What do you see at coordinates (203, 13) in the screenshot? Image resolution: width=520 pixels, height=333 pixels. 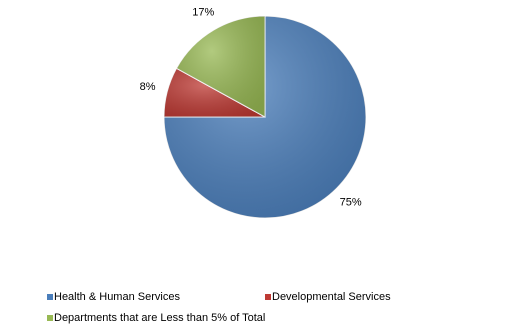 I see `data-label: 17%` at bounding box center [203, 13].